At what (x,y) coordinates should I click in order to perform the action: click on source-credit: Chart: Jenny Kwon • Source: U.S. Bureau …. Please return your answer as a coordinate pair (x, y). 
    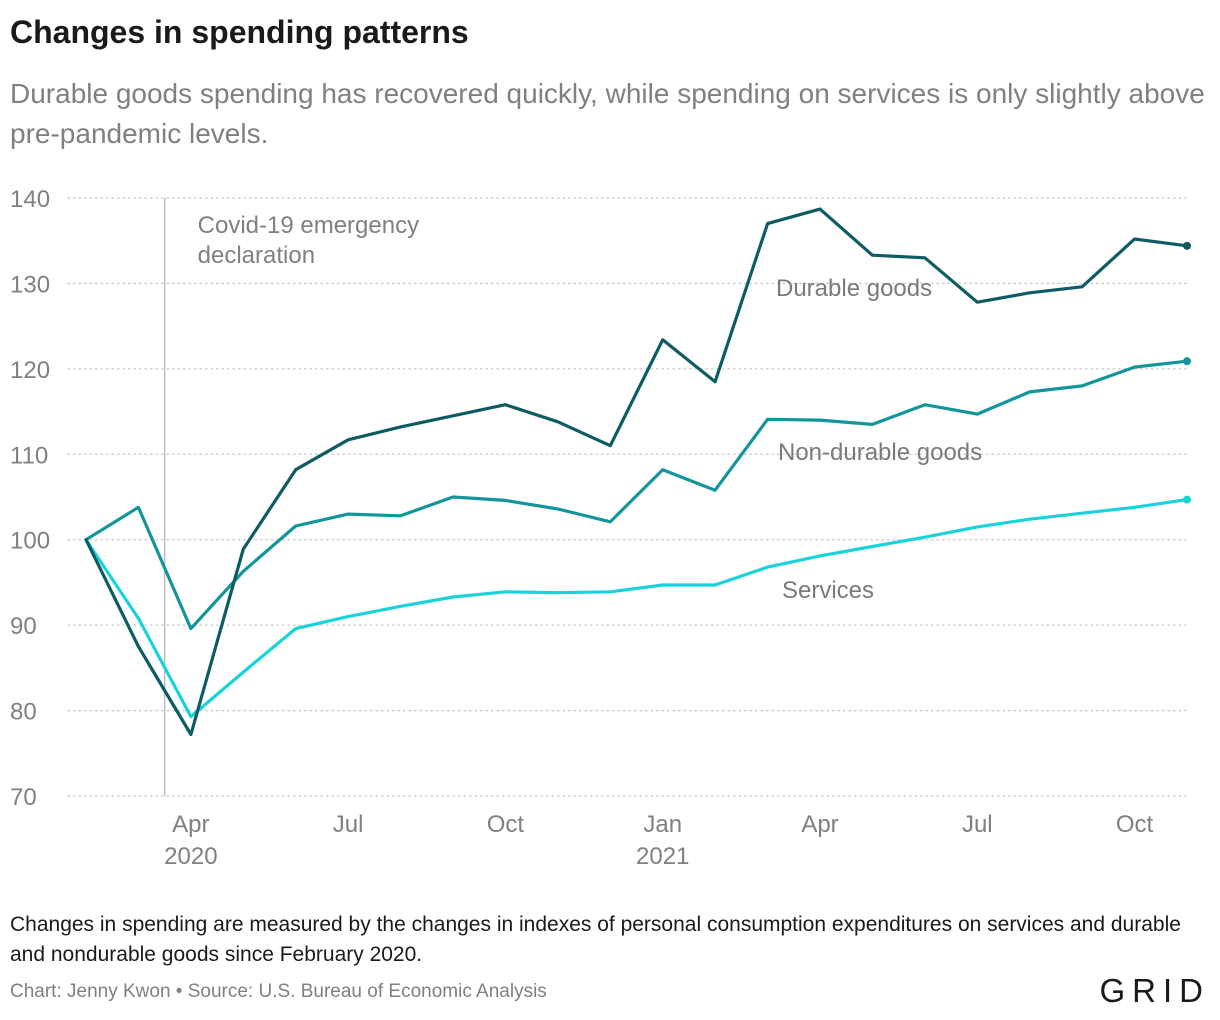
    Looking at the image, I should click on (278, 991).